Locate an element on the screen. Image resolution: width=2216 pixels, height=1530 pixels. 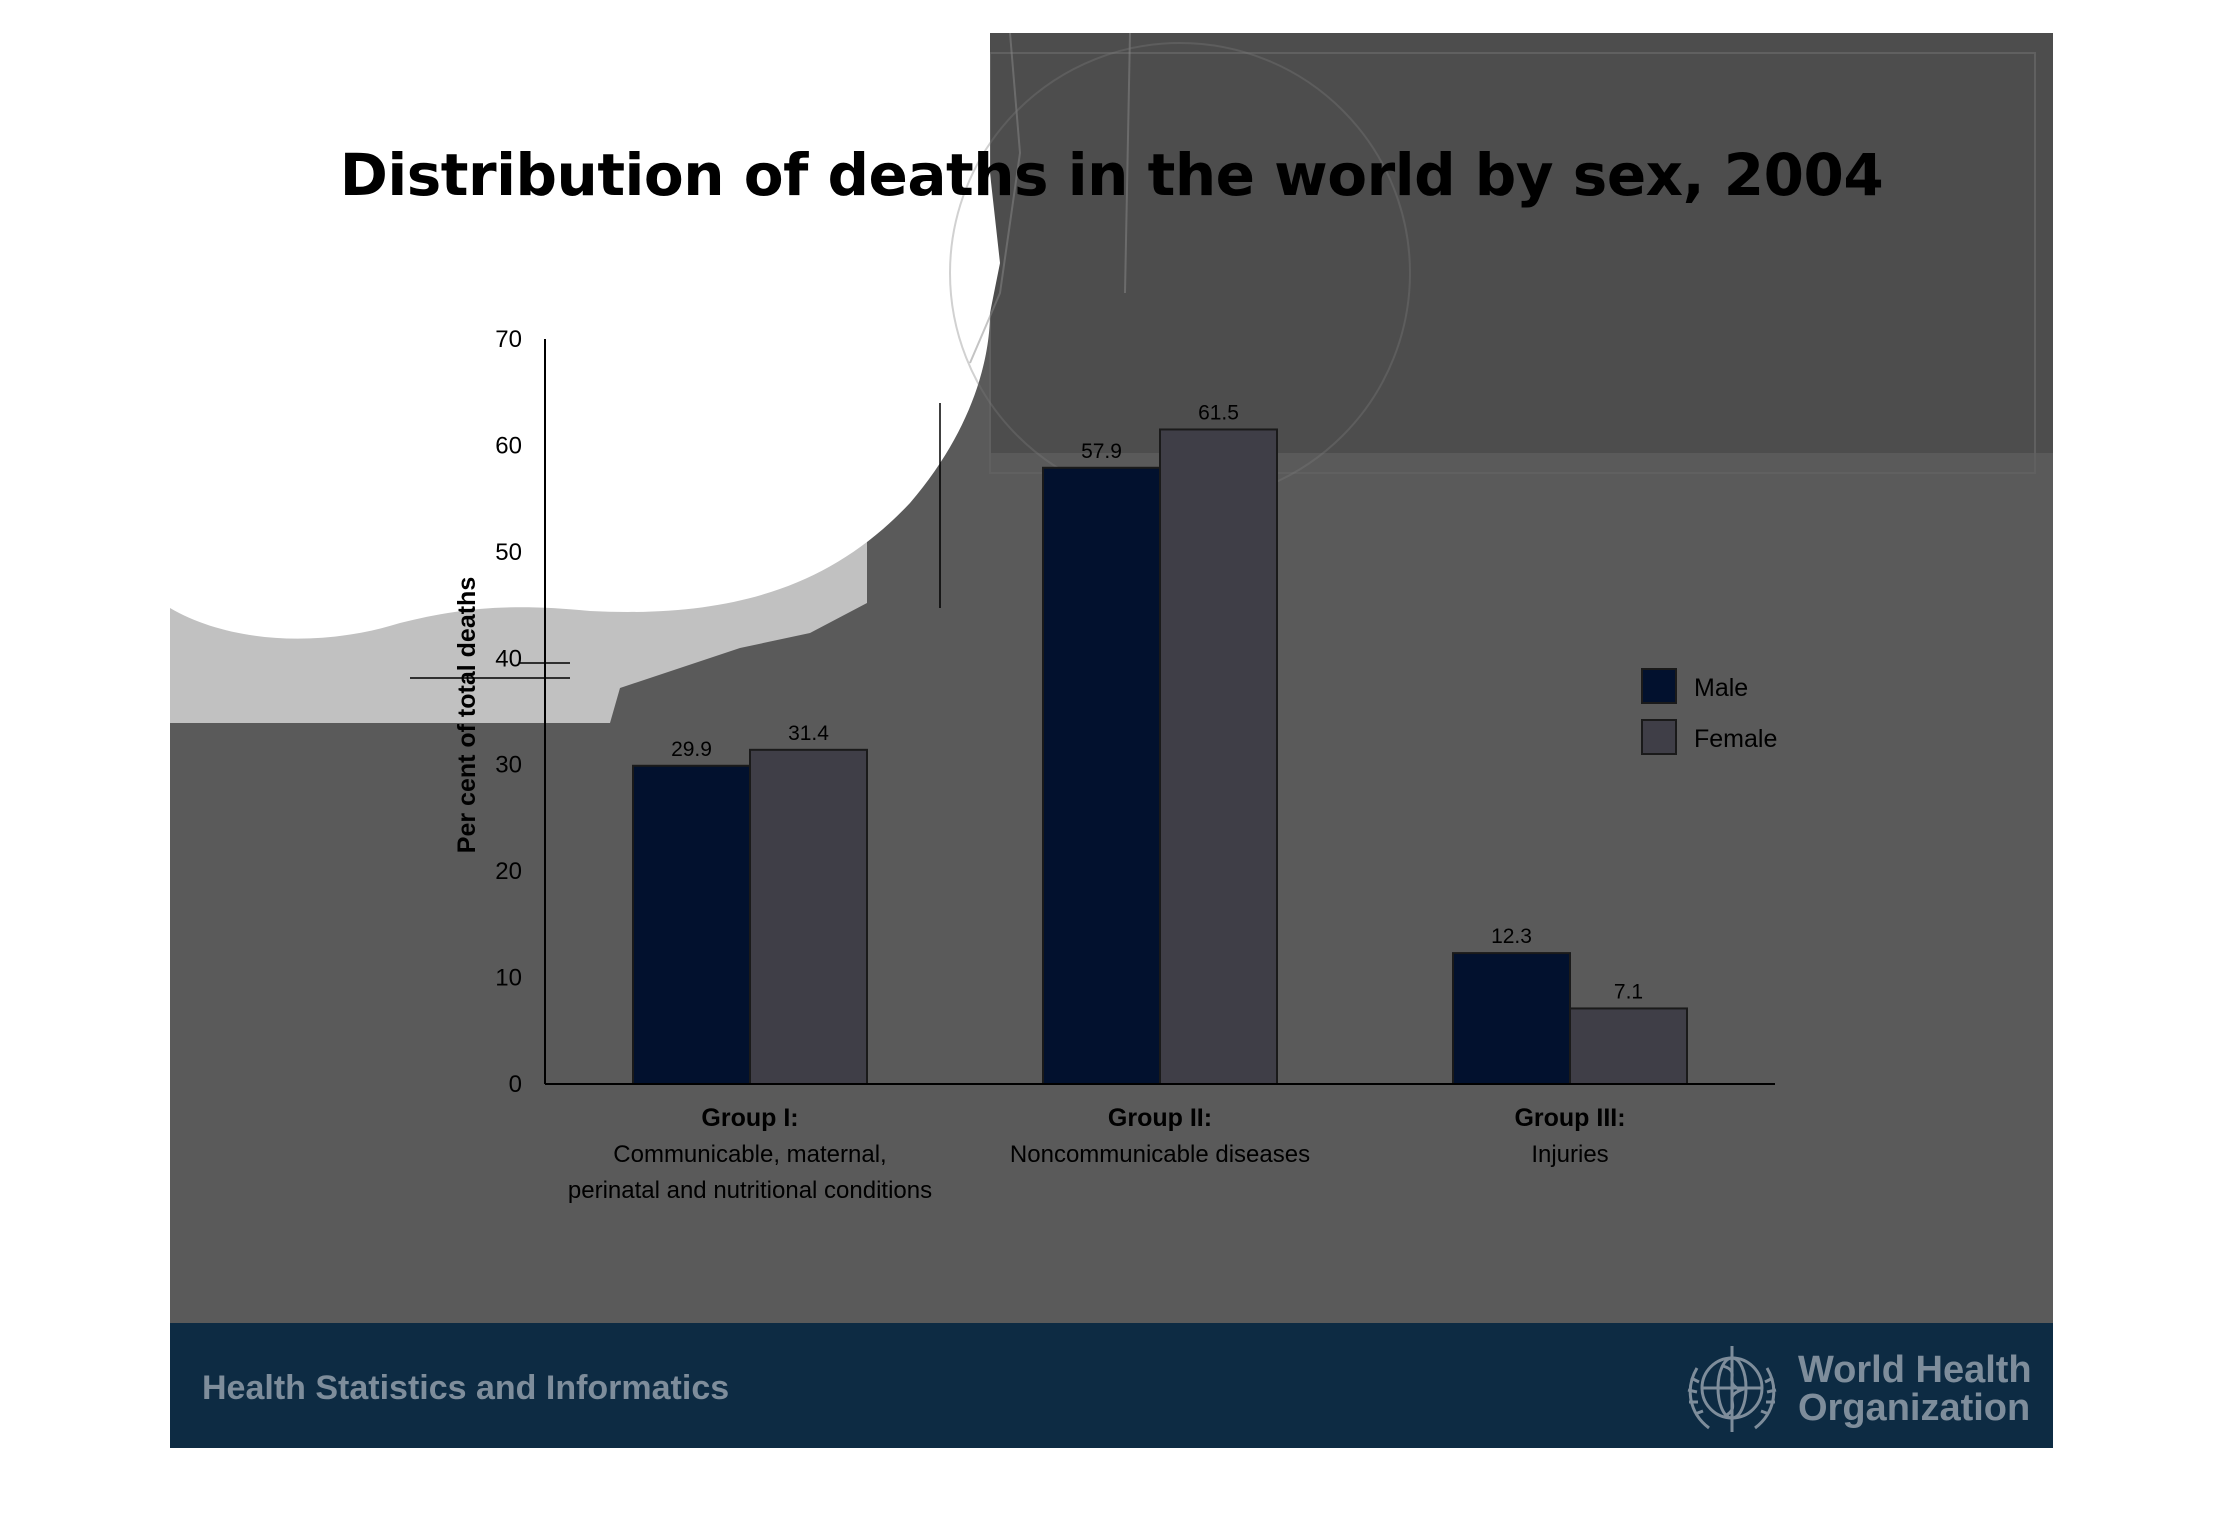
legend-swatch-female is located at coordinates (1659, 737).